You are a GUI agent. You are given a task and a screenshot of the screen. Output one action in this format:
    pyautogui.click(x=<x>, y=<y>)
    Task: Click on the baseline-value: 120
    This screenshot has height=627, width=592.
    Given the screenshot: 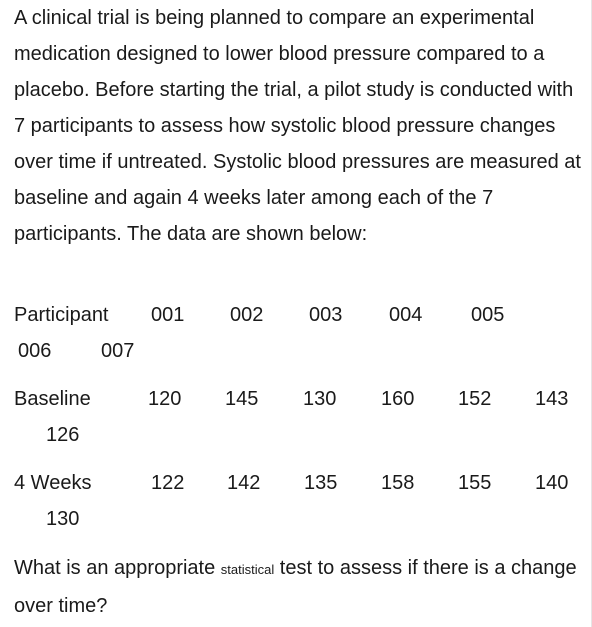 What is the action you would take?
    pyautogui.click(x=165, y=399)
    